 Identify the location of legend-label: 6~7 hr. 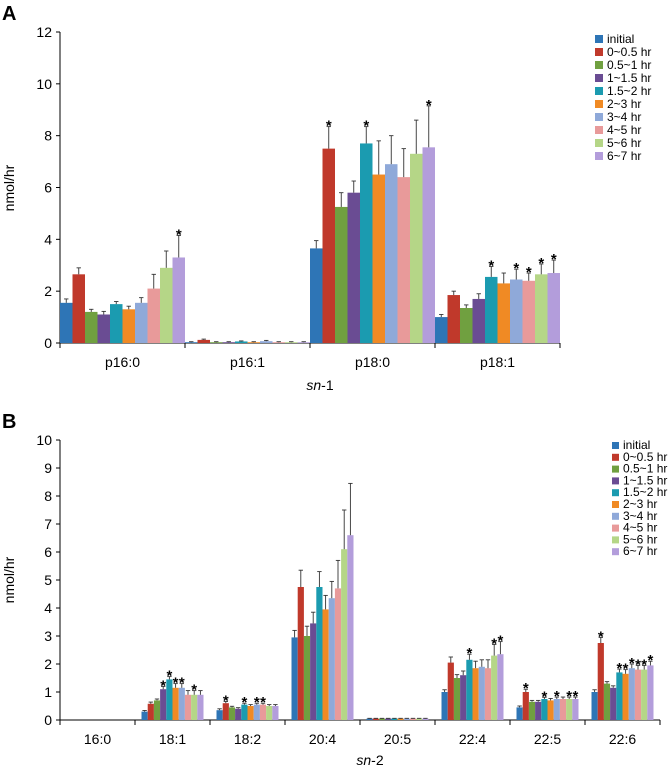
(624, 156).